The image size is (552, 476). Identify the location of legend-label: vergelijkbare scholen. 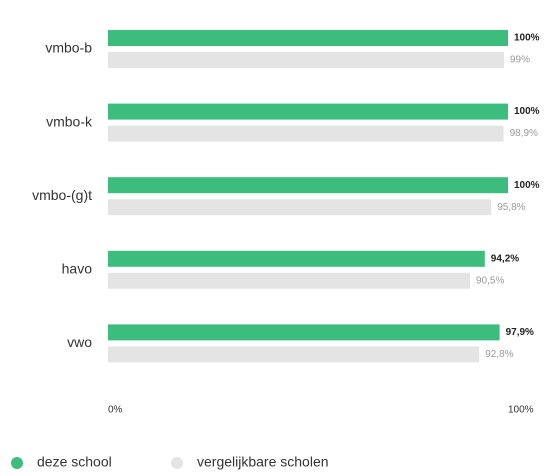
(263, 462).